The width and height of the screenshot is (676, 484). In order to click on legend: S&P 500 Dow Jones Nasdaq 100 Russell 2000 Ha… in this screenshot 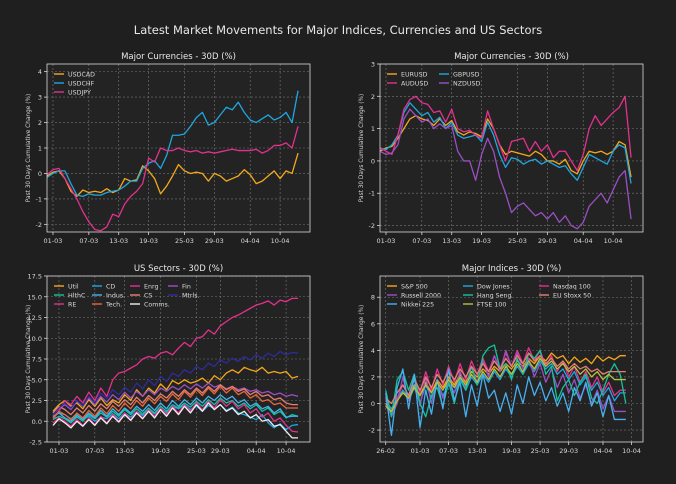, I will do `click(489, 295)`.